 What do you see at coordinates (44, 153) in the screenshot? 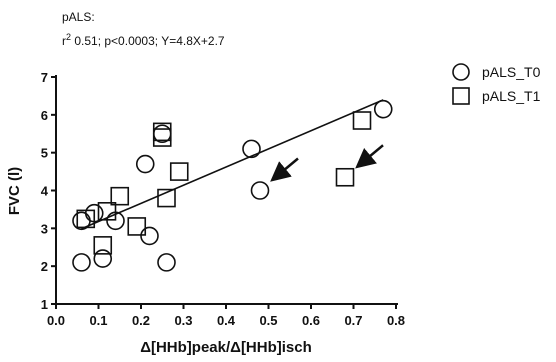
I see `y-tick-label: 5` at bounding box center [44, 153].